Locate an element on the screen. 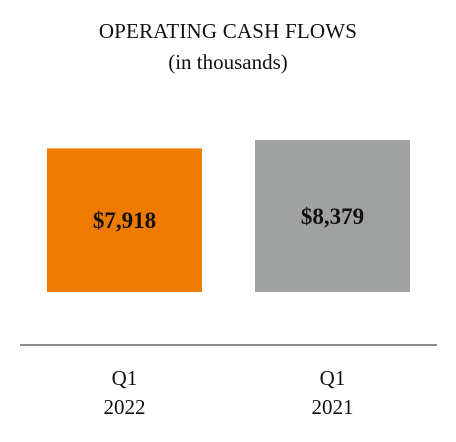 The height and width of the screenshot is (442, 456). chart-subtitle: (in thousands) is located at coordinates (228, 62).